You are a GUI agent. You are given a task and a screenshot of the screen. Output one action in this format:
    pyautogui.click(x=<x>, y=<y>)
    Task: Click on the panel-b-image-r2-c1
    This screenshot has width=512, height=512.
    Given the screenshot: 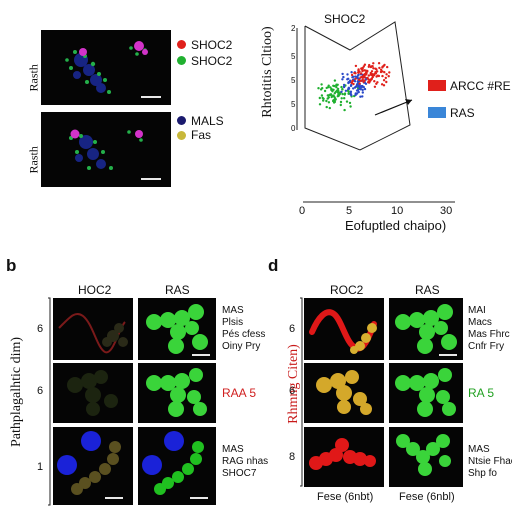 What is the action you would take?
    pyautogui.click(x=93, y=393)
    